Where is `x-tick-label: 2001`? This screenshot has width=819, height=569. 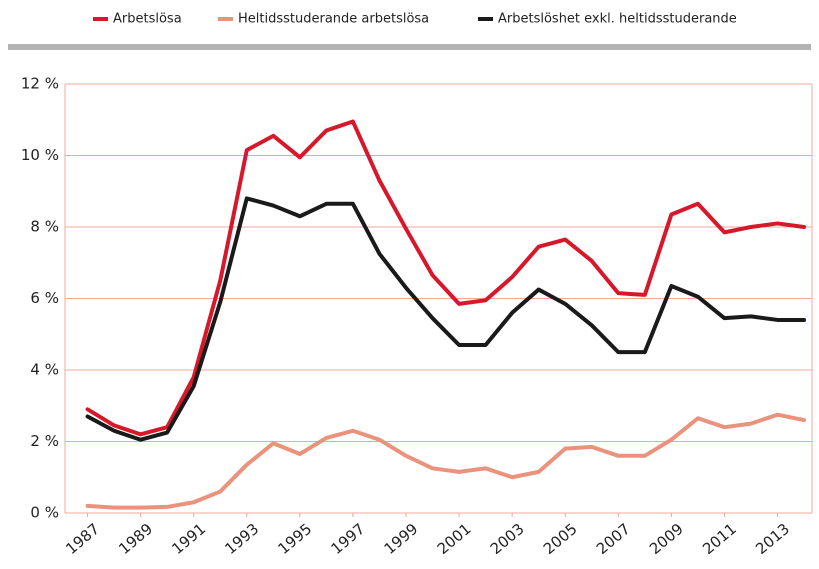 x-tick-label: 2001 is located at coordinates (454, 539).